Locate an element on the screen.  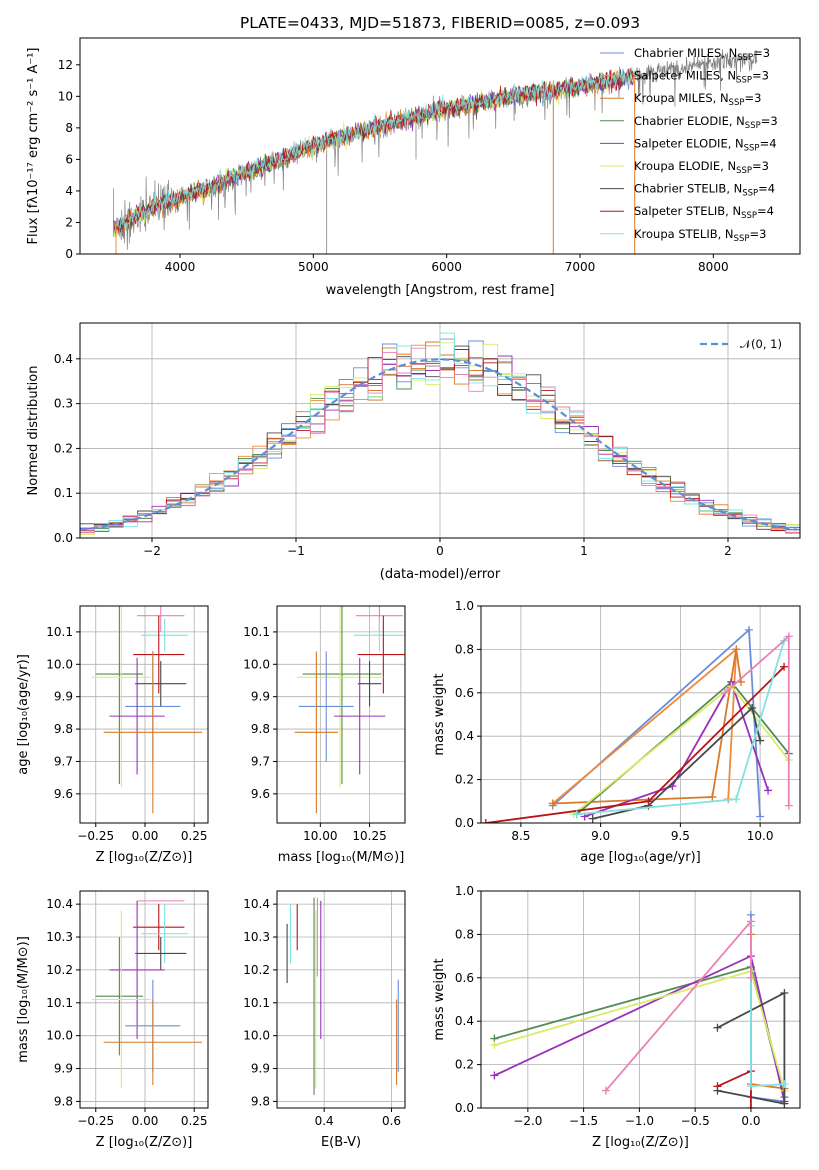
weight_vs_age-grid is located at coordinates (640, 714).